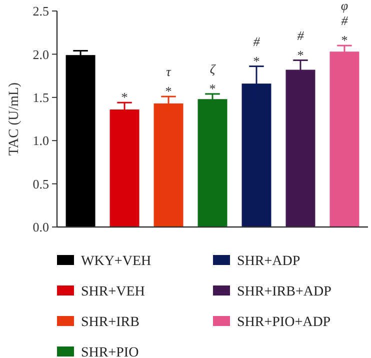  I want to click on y-tick-label: 0.0, so click(40, 227).